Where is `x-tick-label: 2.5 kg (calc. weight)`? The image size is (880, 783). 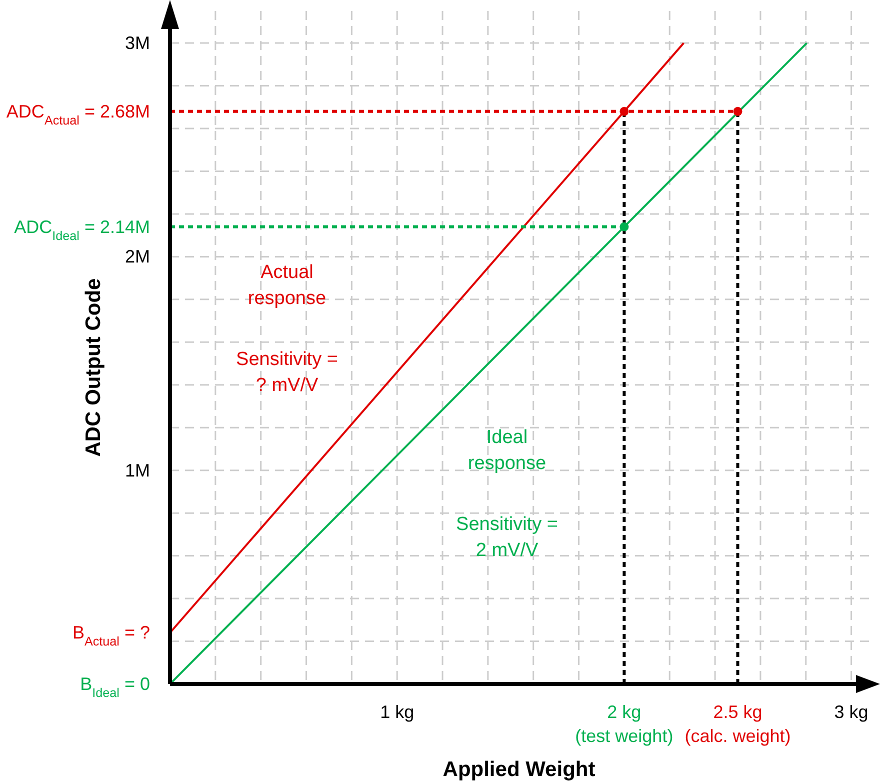
x-tick-label: 2.5 kg (calc. weight) is located at coordinates (737, 724).